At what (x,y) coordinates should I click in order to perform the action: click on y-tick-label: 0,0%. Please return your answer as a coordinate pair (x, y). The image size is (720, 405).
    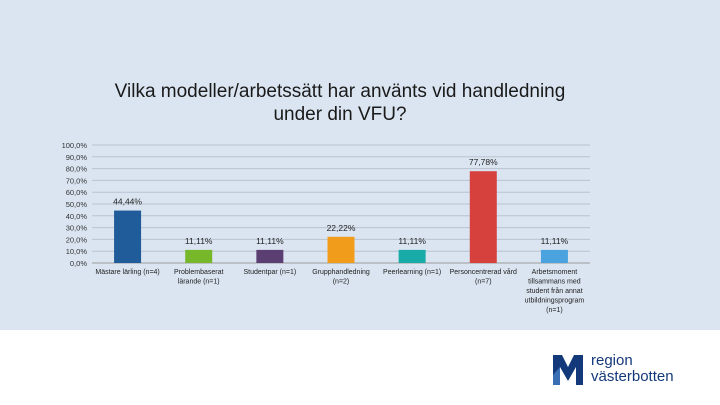
    Looking at the image, I should click on (78, 263).